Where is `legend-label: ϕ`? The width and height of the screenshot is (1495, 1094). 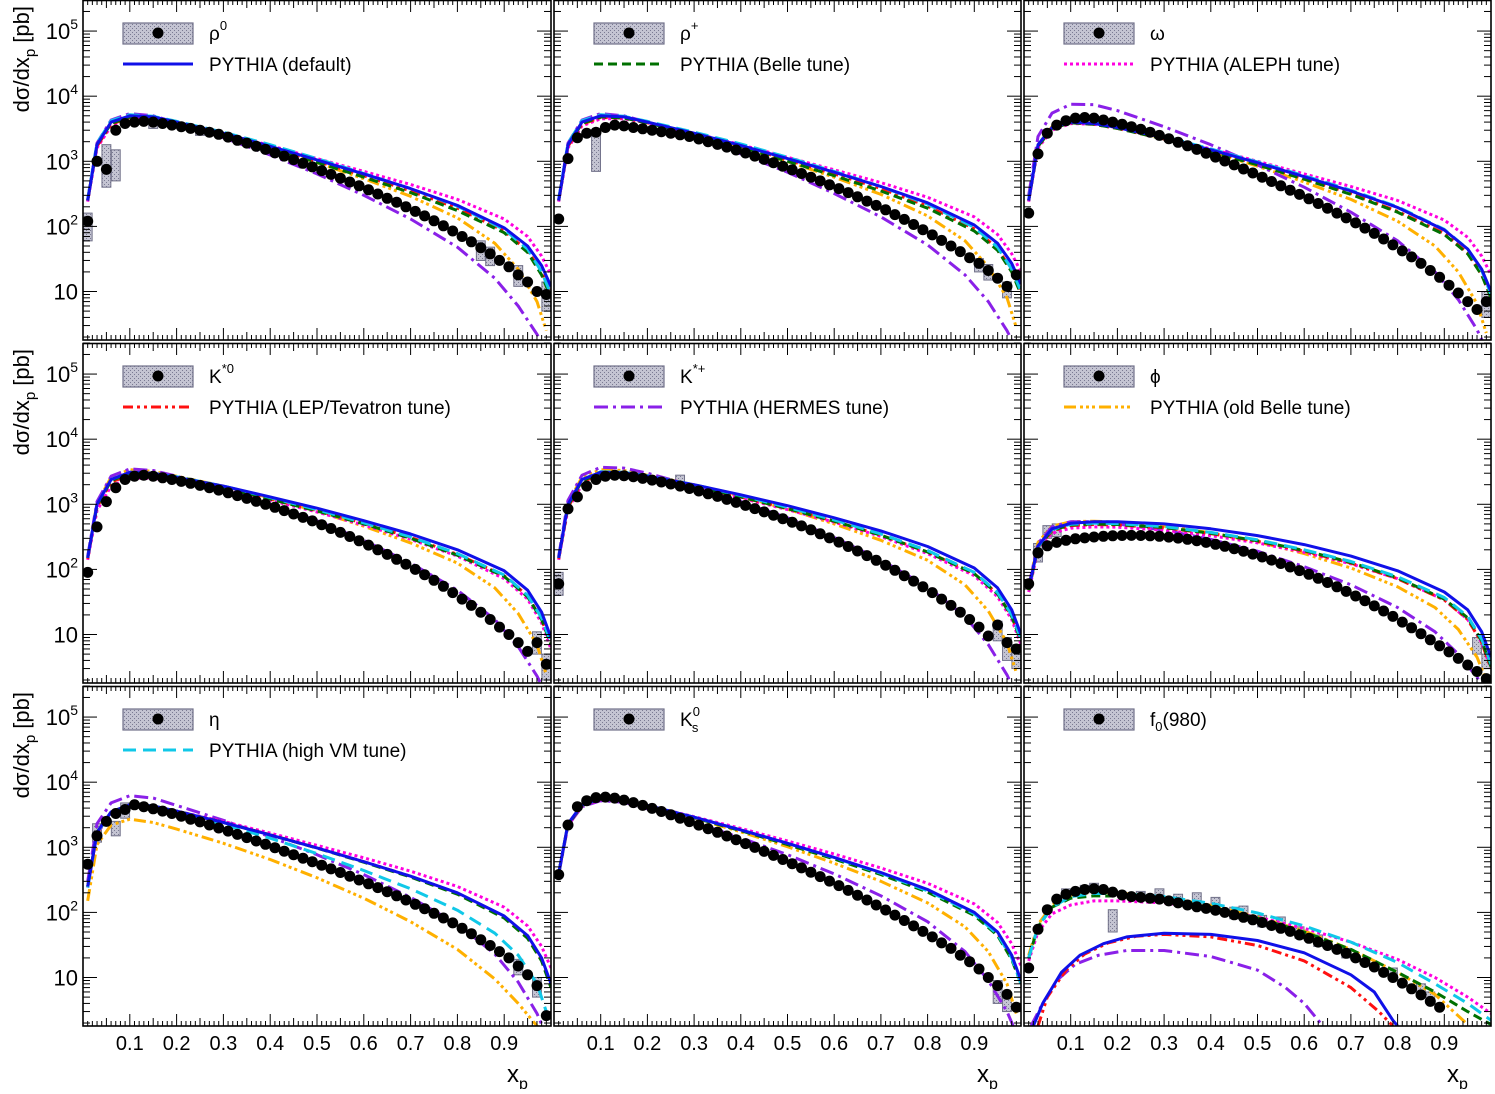 legend-label: ϕ is located at coordinates (1155, 377).